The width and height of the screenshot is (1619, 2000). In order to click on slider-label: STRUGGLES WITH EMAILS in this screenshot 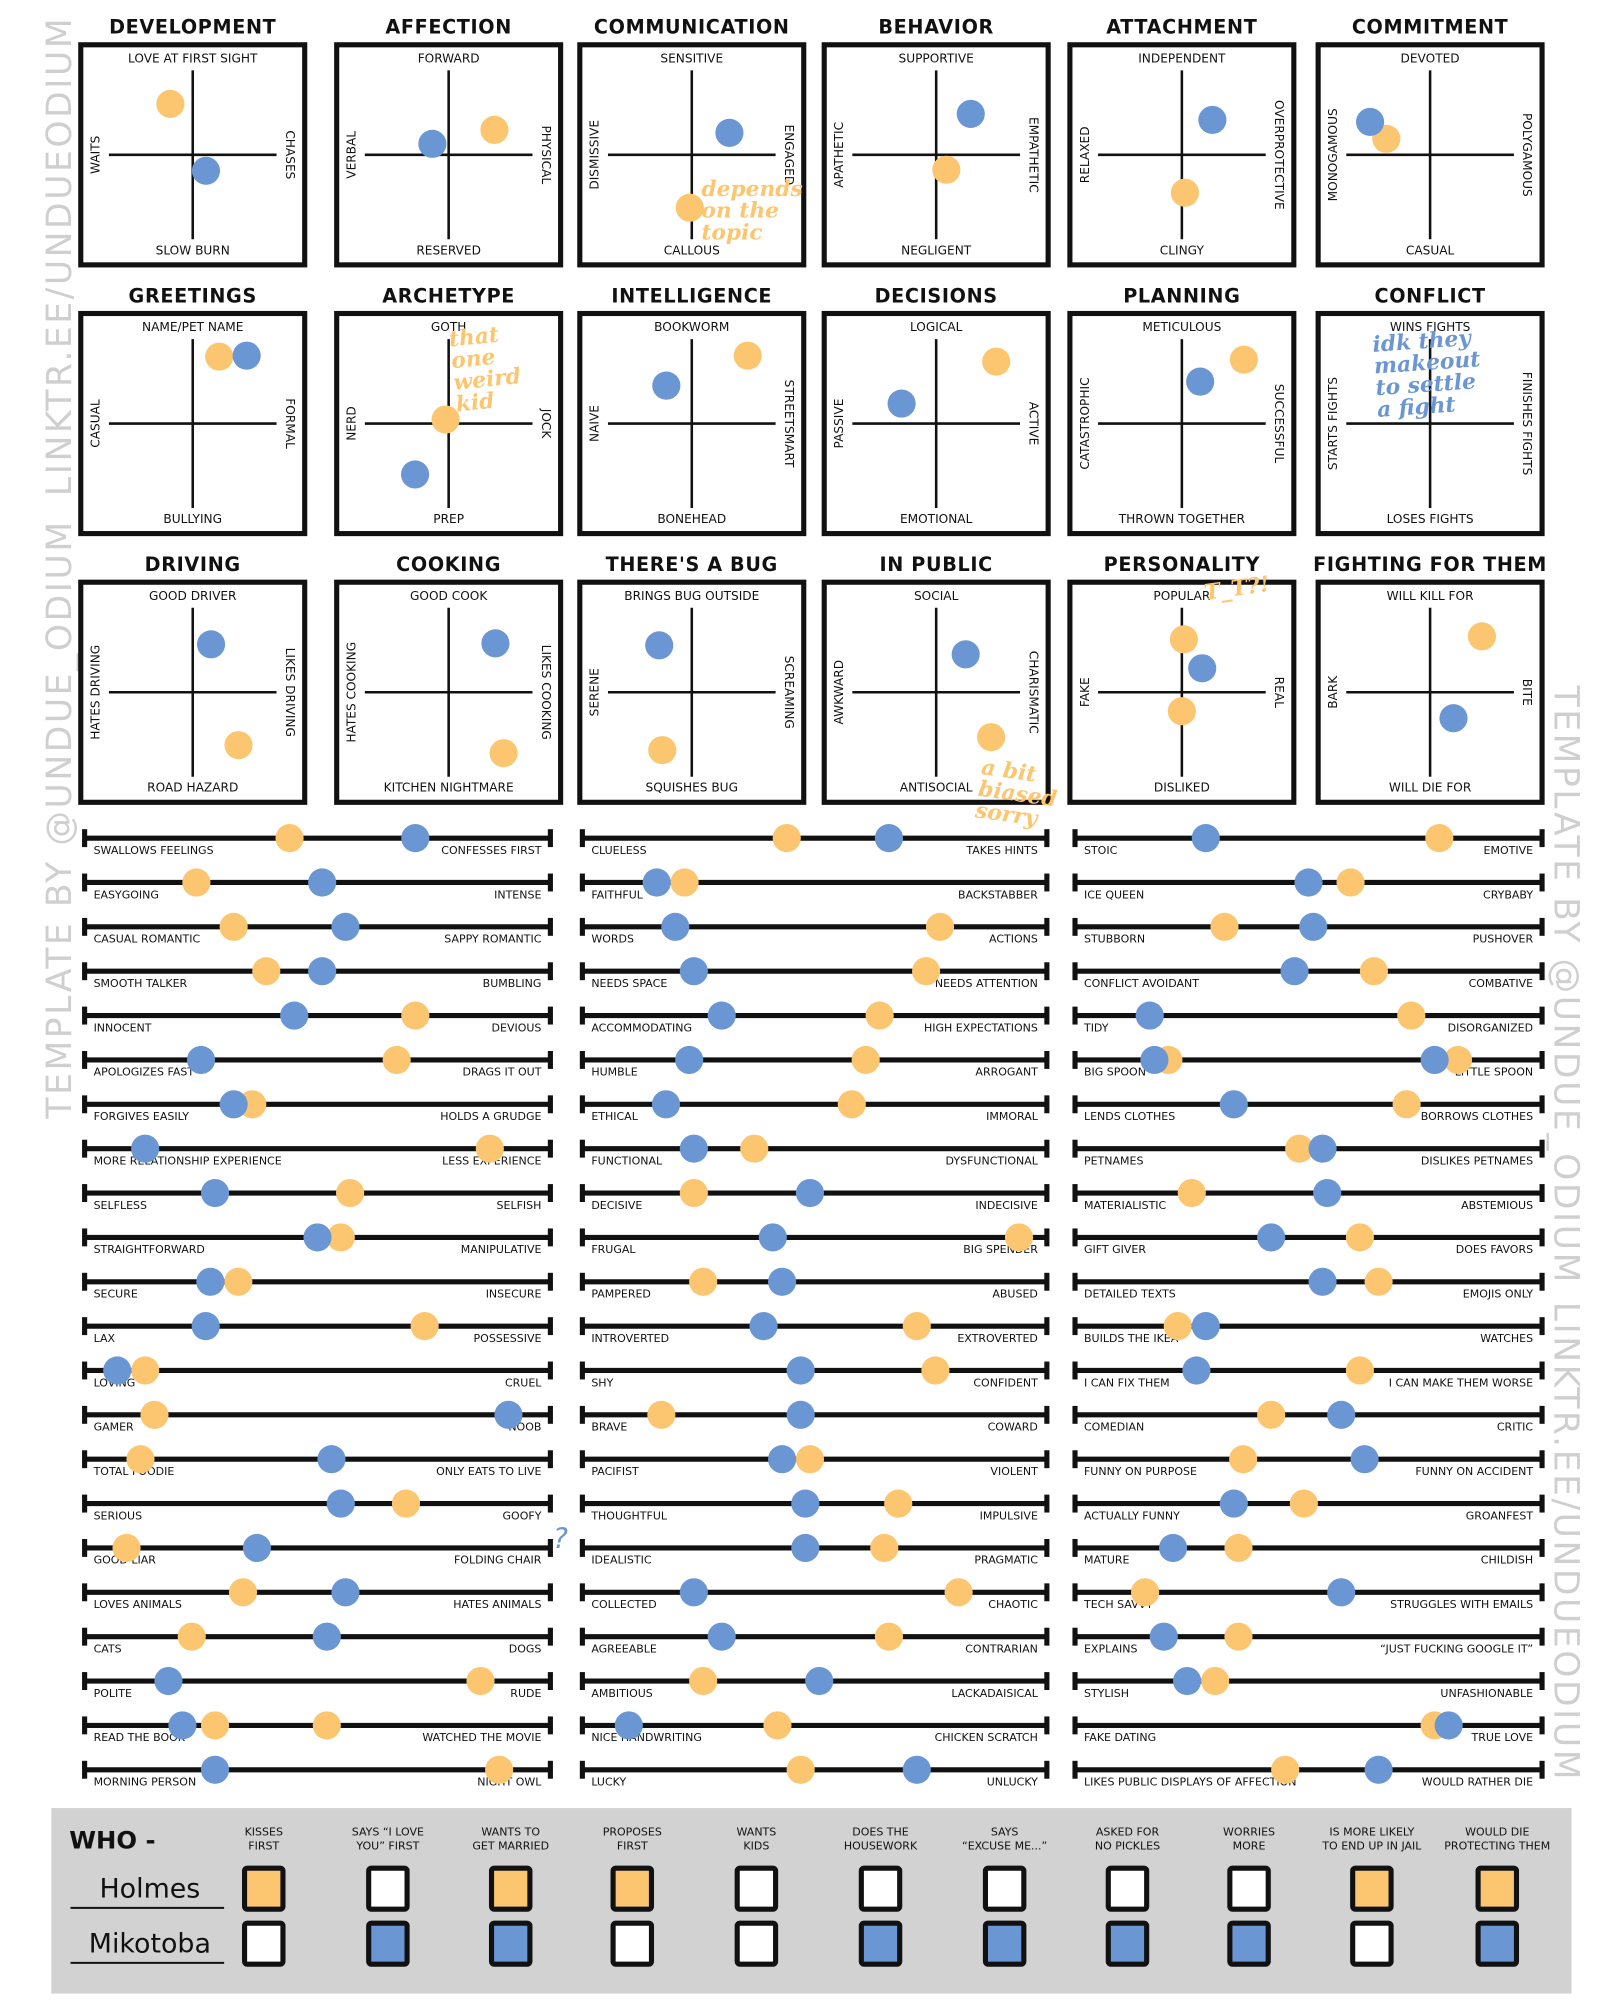, I will do `click(1461, 1604)`.